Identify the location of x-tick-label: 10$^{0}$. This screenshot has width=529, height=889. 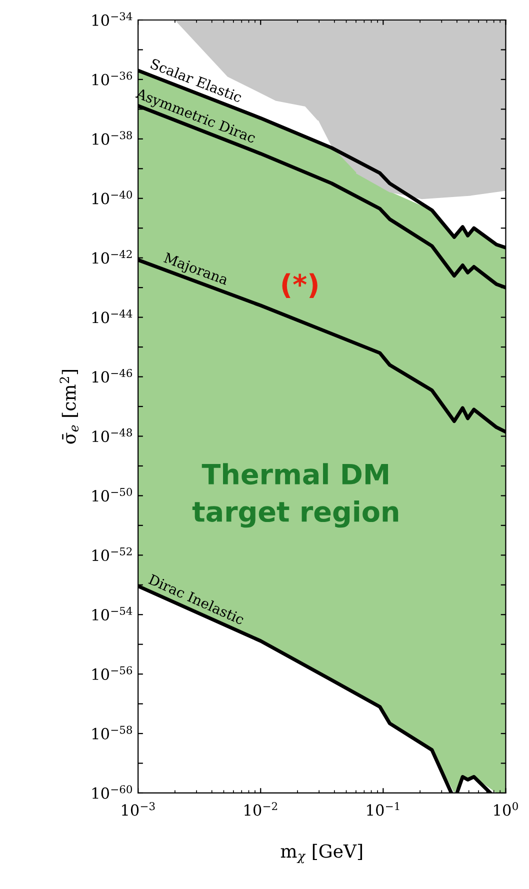
(506, 809).